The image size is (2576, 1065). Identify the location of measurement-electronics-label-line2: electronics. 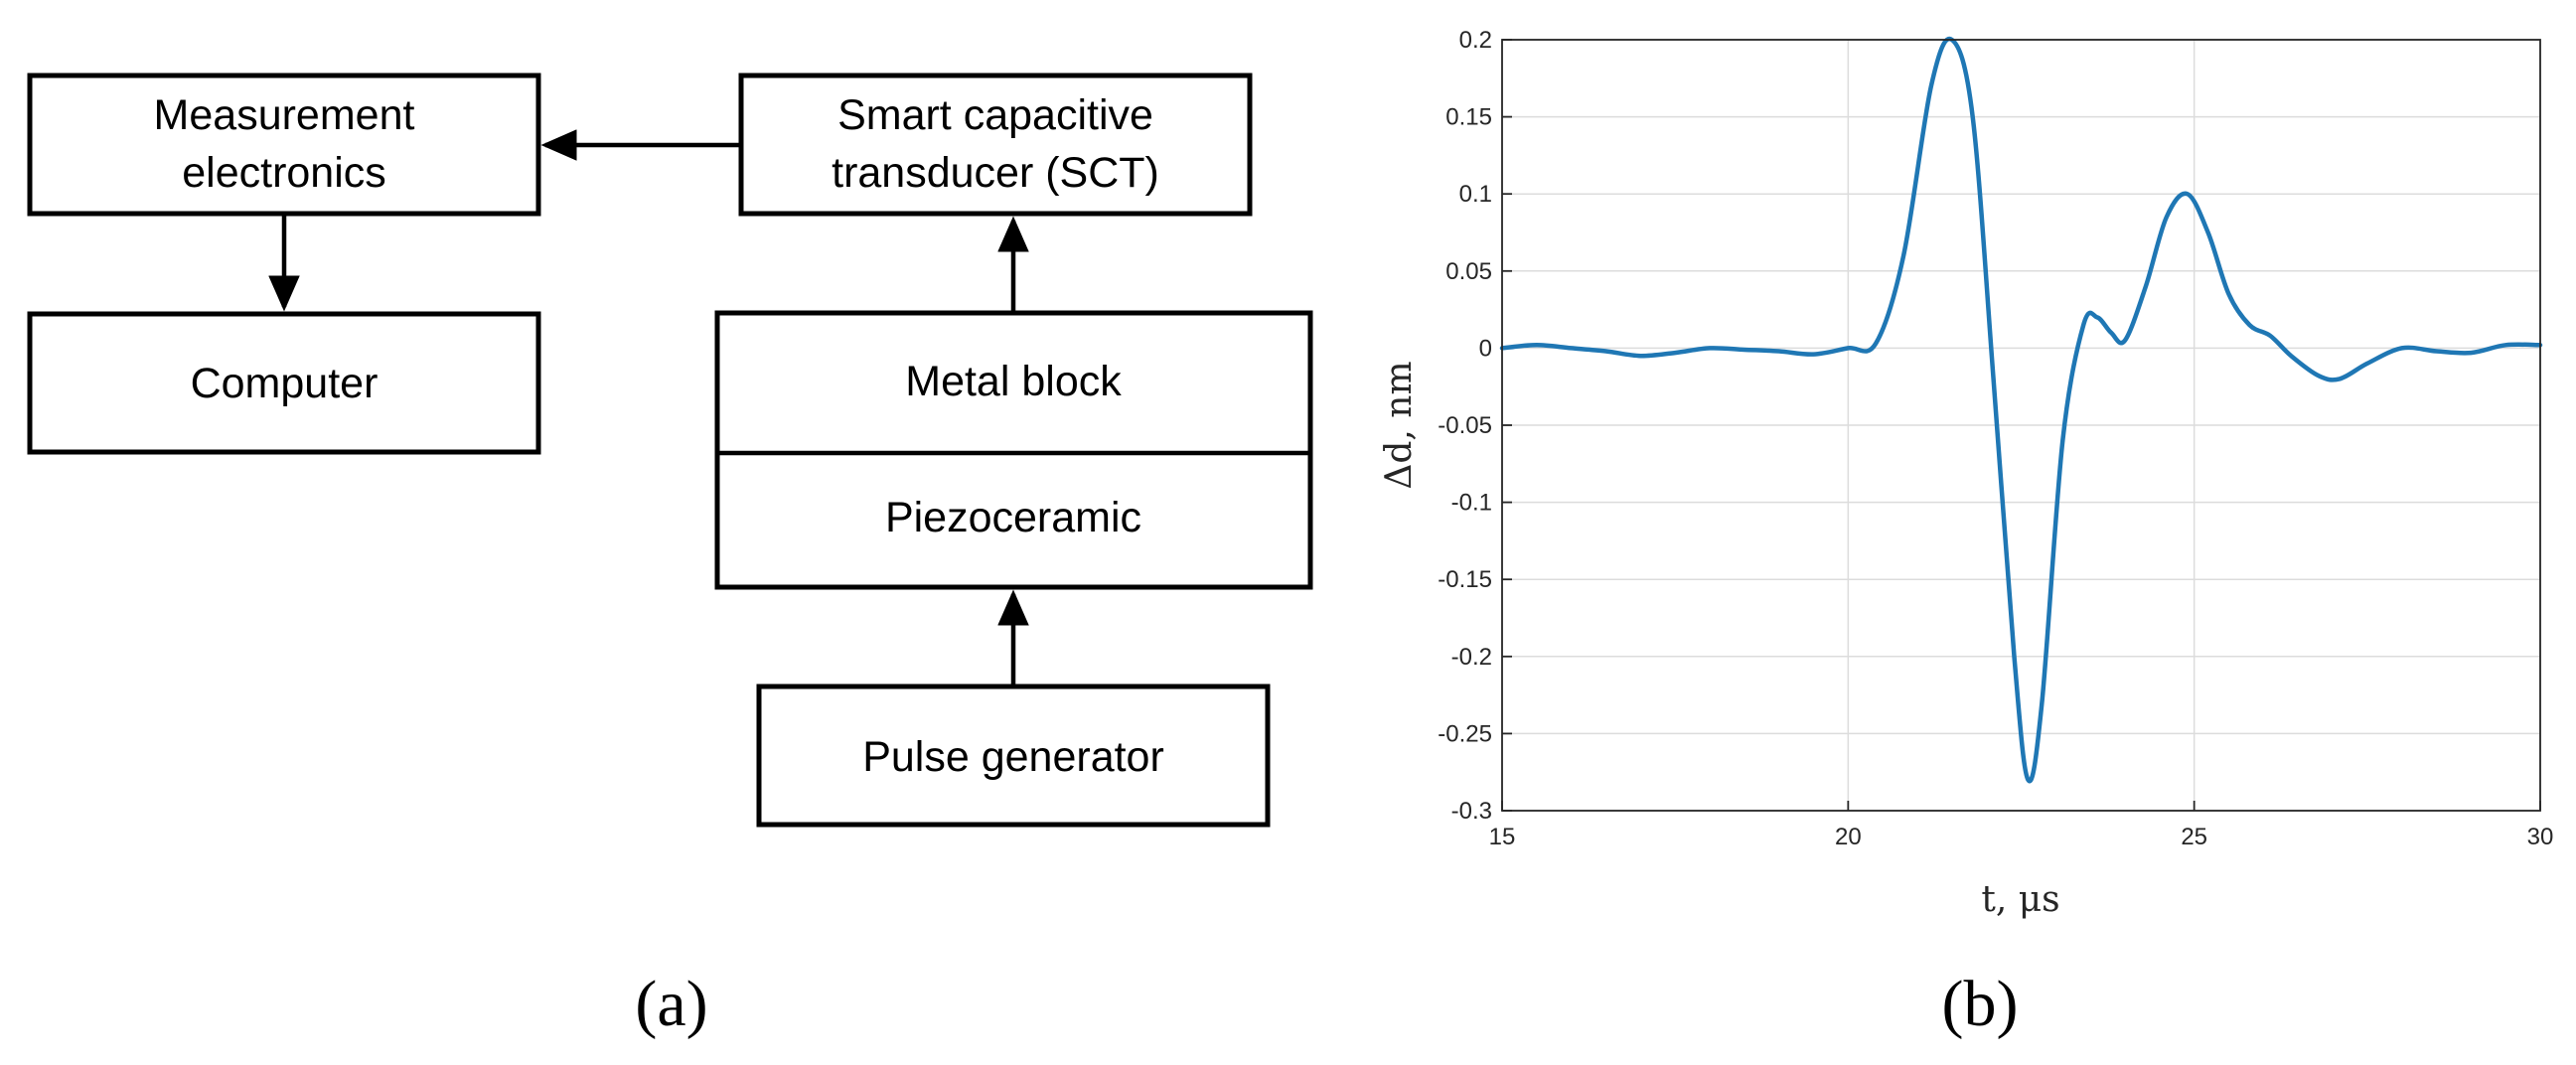
(284, 173).